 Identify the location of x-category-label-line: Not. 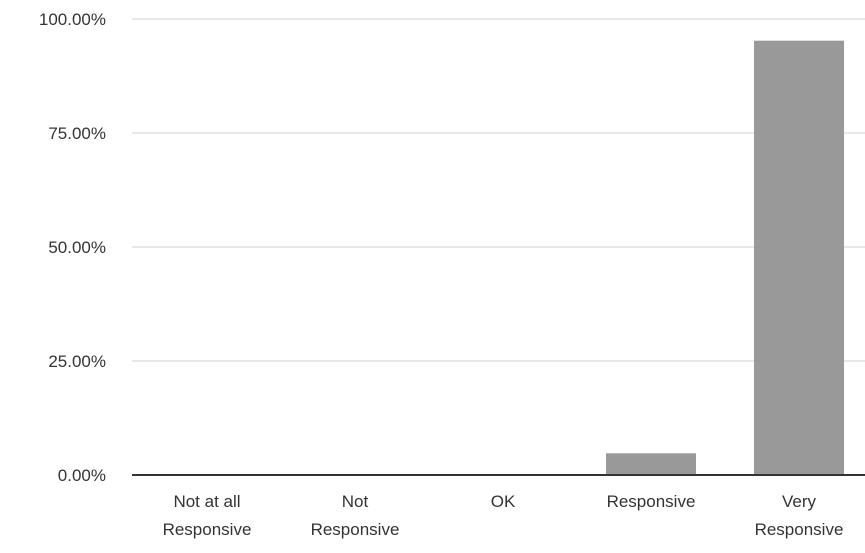
(355, 501).